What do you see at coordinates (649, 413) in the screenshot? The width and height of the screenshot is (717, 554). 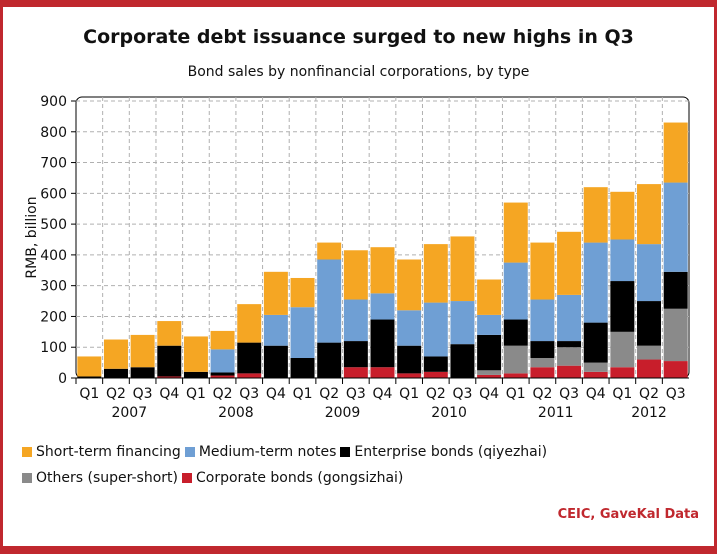 I see `x-year-label: 2012` at bounding box center [649, 413].